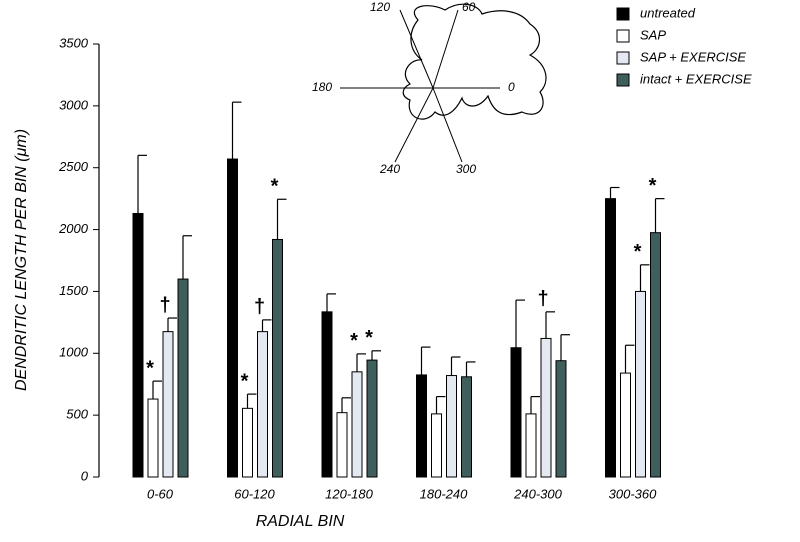  I want to click on y-tick-label: 0, so click(85, 475).